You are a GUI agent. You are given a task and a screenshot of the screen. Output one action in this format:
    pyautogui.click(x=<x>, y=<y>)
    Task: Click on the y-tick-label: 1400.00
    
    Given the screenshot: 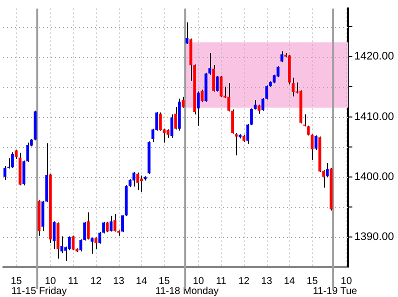 What is the action you would take?
    pyautogui.click(x=374, y=176)
    